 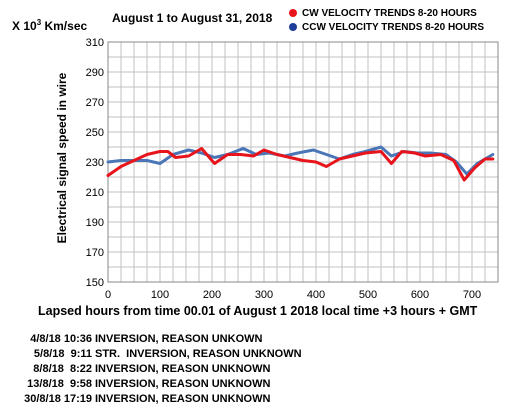 I want to click on x-tick-label: 700, so click(x=472, y=295).